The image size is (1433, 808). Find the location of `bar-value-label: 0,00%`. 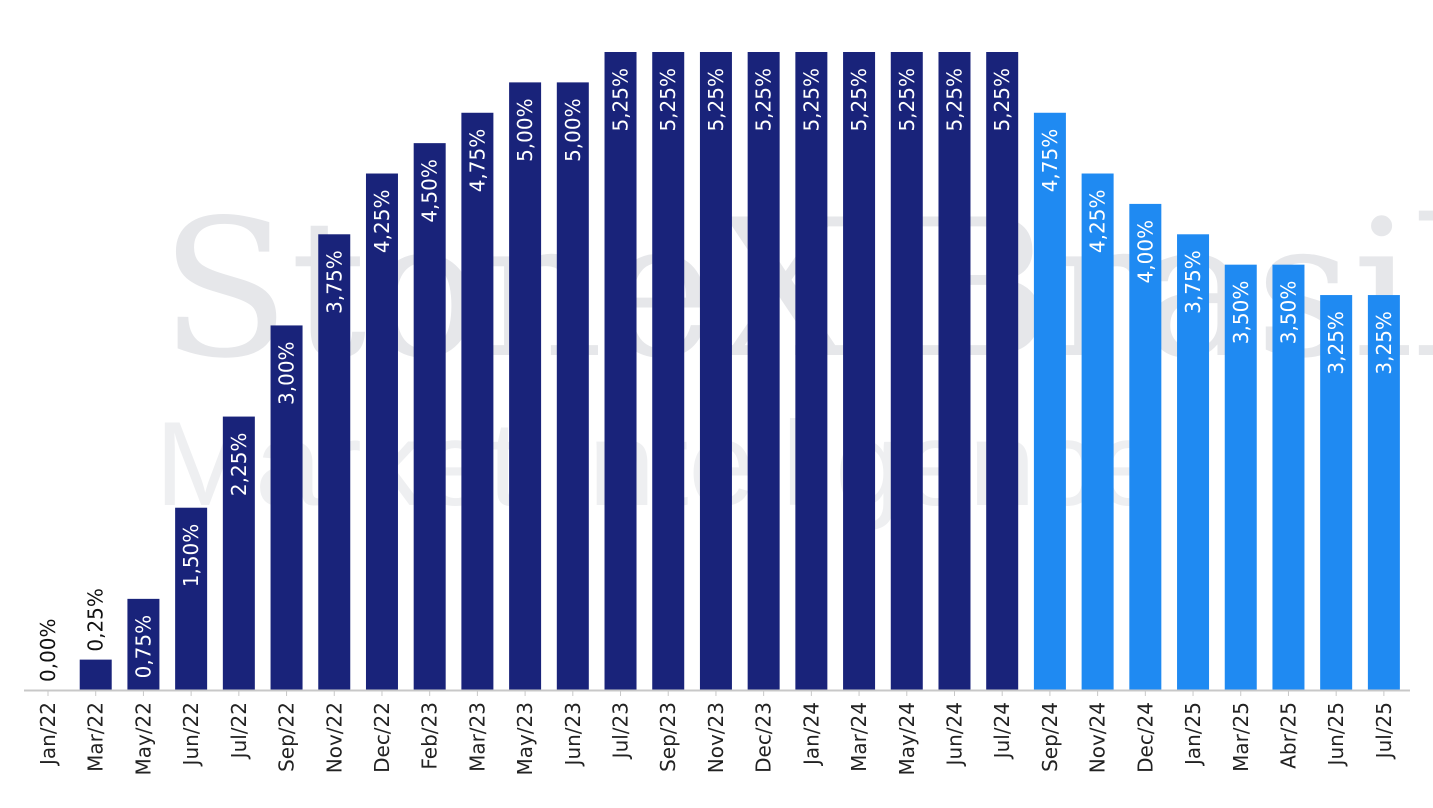

bar-value-label: 0,00% is located at coordinates (48, 650).